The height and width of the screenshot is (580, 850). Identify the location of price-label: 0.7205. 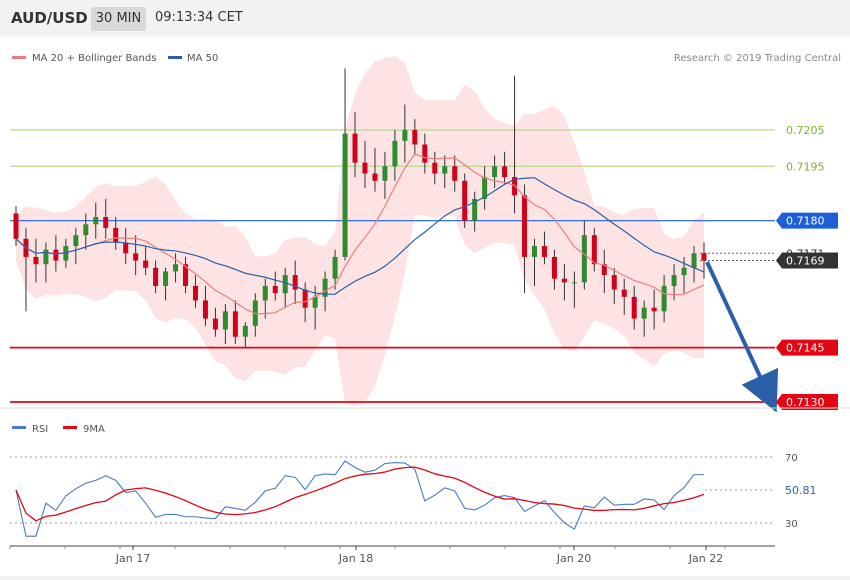
(807, 130).